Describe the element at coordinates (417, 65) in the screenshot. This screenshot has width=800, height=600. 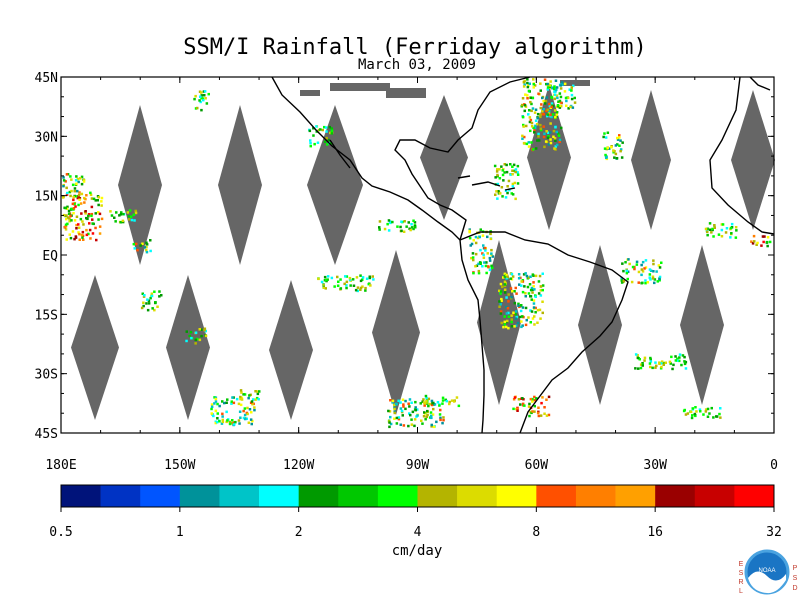
I see `figure-date: March 03, 2009` at that location.